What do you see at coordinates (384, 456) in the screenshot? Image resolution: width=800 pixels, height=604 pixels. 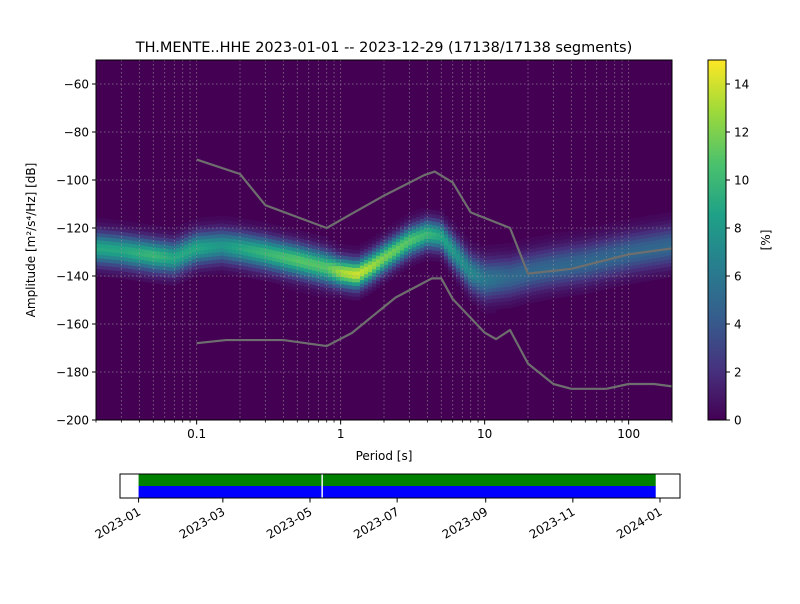 I see `x-axis-label: Period [s]` at bounding box center [384, 456].